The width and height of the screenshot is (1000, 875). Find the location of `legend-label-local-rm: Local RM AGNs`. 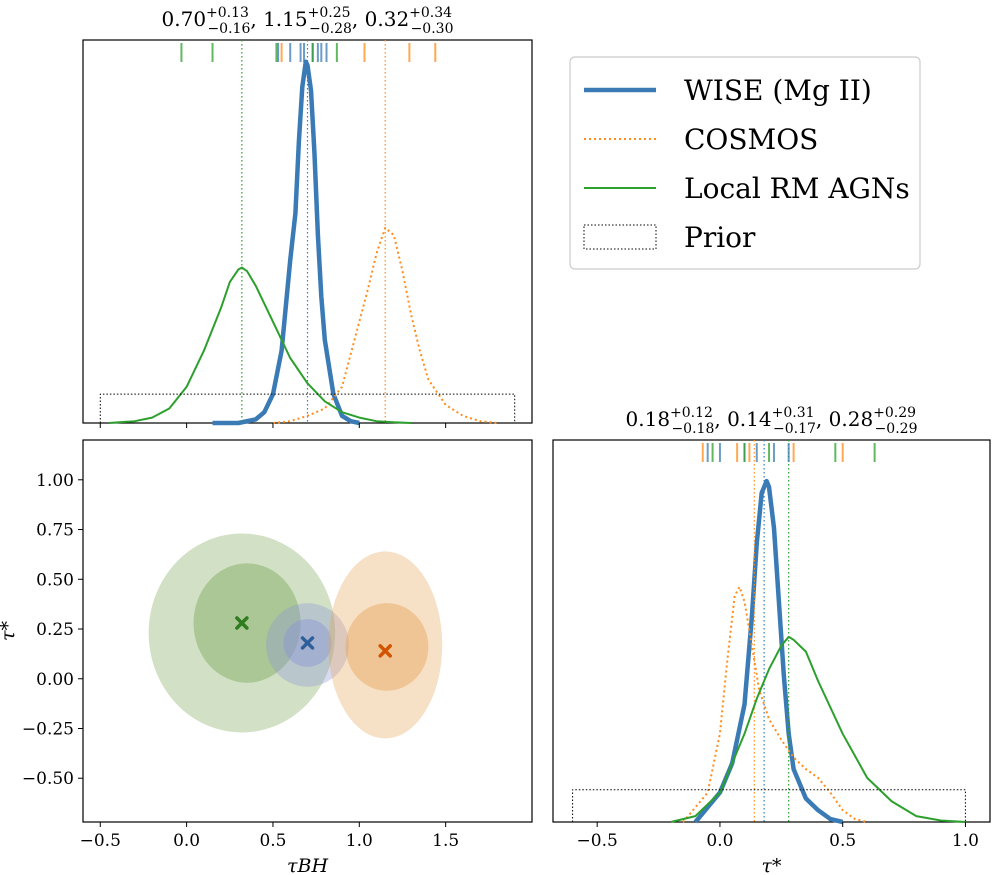

legend-label-local-rm: Local RM AGNs is located at coordinates (797, 188).